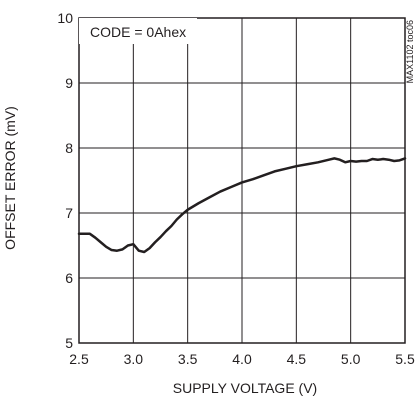  I want to click on x-tick-label: 5.5, so click(405, 359).